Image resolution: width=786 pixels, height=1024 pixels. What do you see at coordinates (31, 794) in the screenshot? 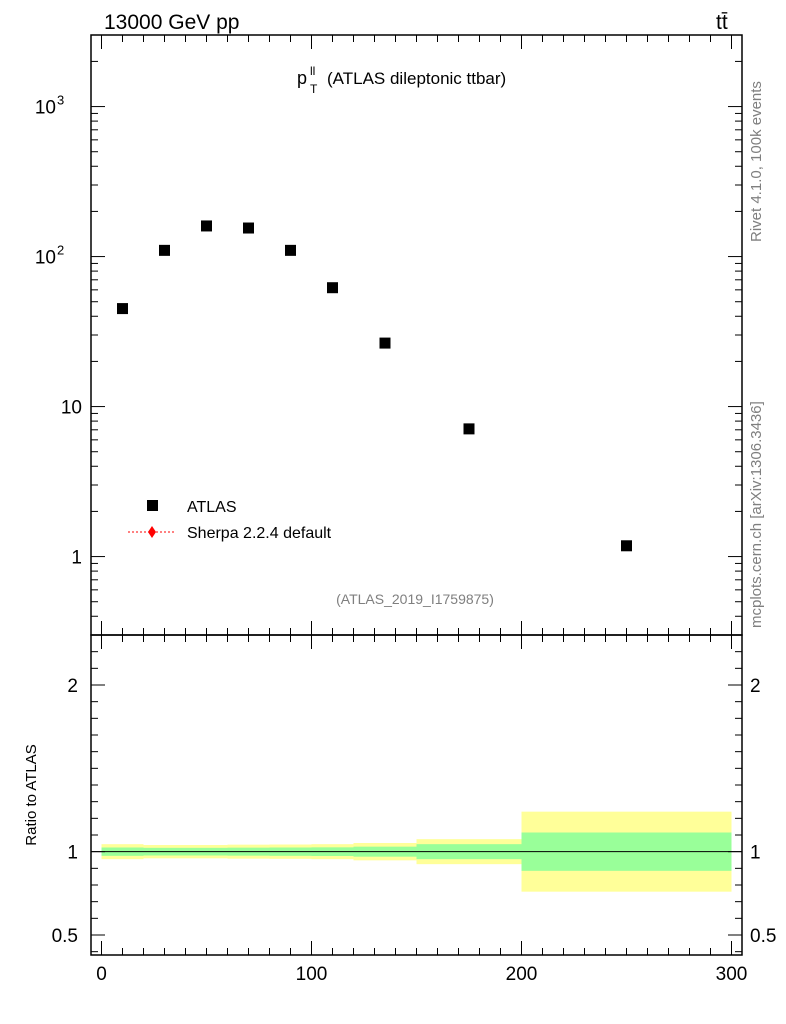
I see `ratio-y-axis-label: Ratio to ATLAS` at bounding box center [31, 794].